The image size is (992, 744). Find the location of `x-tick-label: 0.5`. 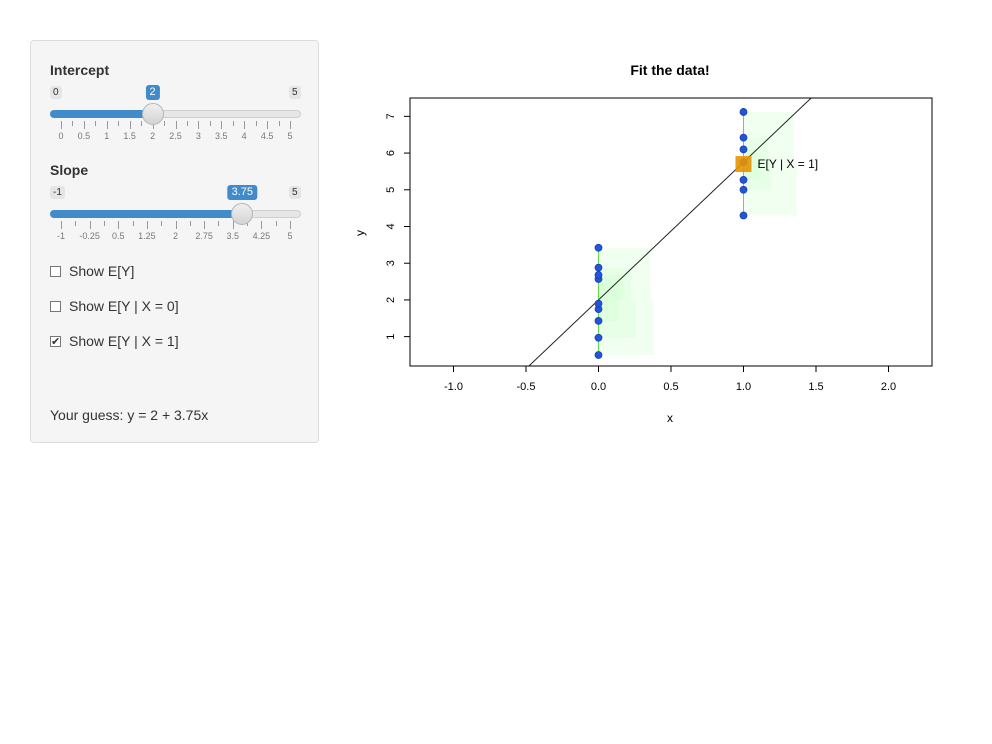

x-tick-label: 0.5 is located at coordinates (670, 387).